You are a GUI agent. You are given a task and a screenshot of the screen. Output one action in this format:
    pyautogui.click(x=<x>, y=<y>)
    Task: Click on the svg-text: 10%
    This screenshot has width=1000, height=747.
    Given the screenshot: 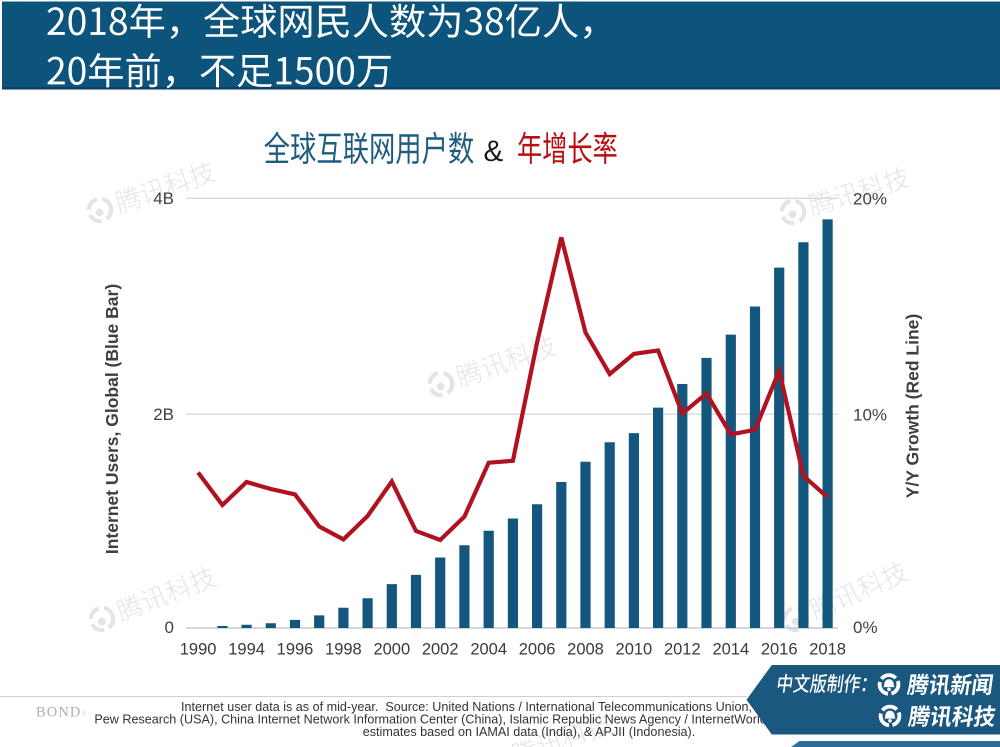 What is the action you would take?
    pyautogui.click(x=870, y=415)
    